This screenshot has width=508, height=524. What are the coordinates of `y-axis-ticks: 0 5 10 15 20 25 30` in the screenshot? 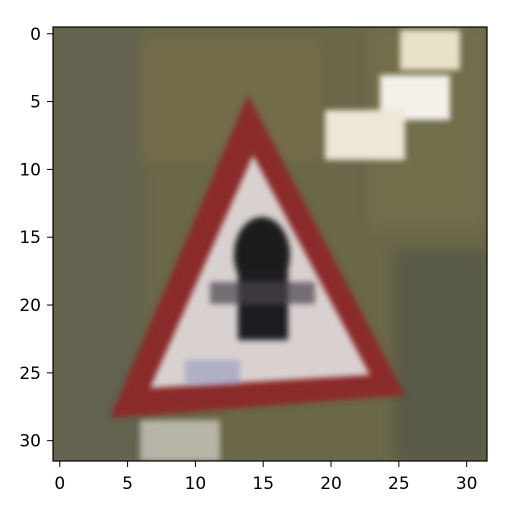 It's located at (36, 238).